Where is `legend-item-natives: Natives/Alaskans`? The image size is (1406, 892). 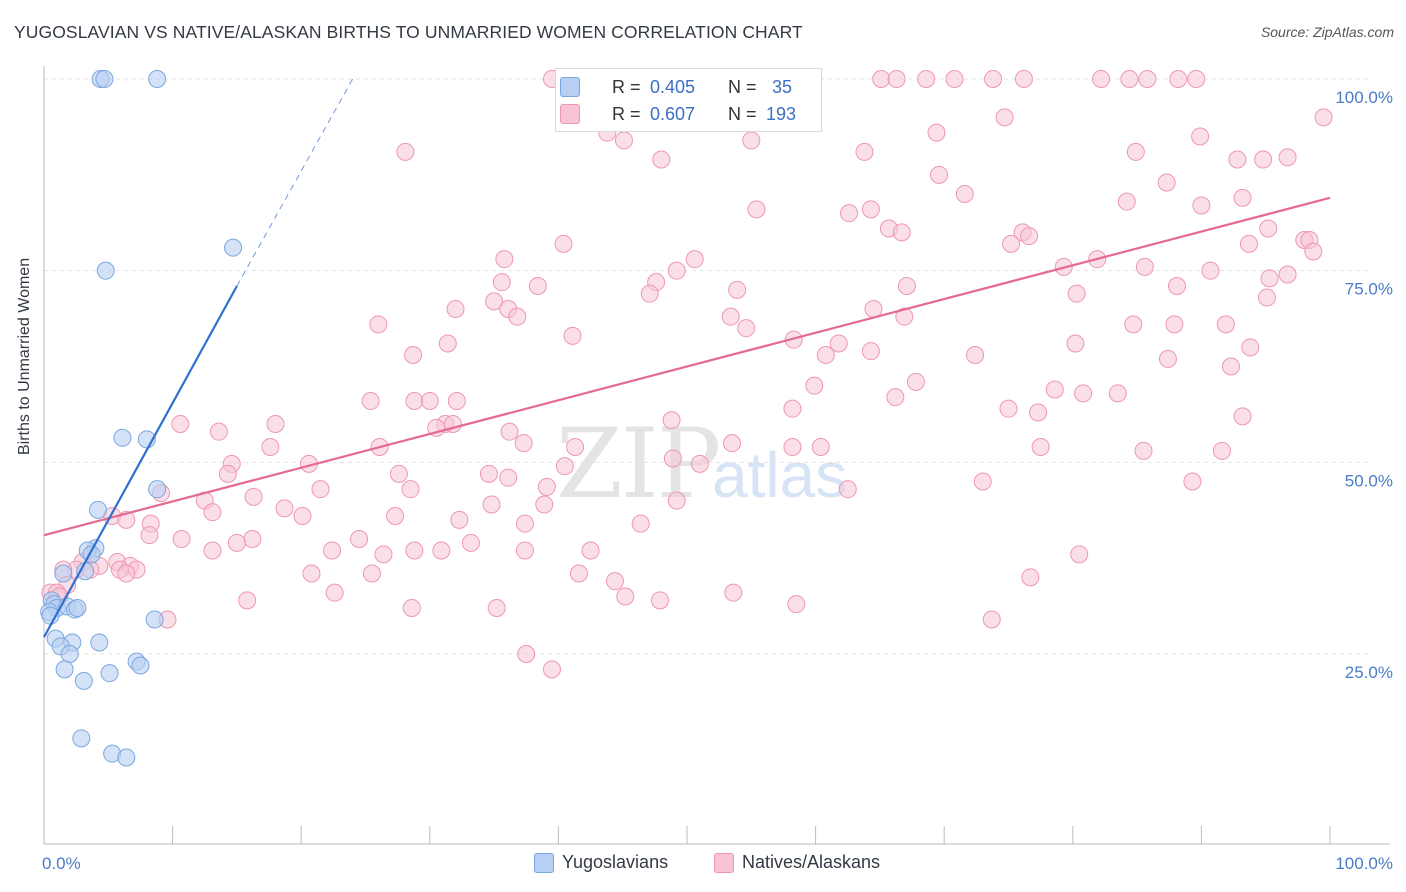
legend-item-natives: Natives/Alaskans is located at coordinates (797, 862).